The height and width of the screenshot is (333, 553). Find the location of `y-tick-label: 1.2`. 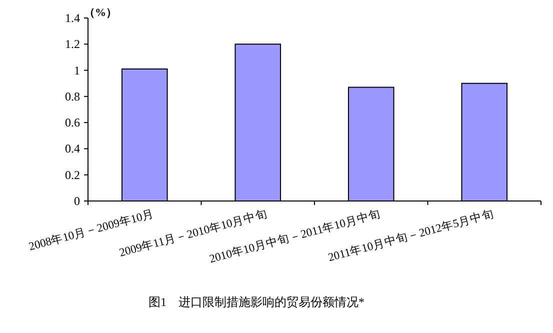

y-tick-label: 1.2 is located at coordinates (72, 44).